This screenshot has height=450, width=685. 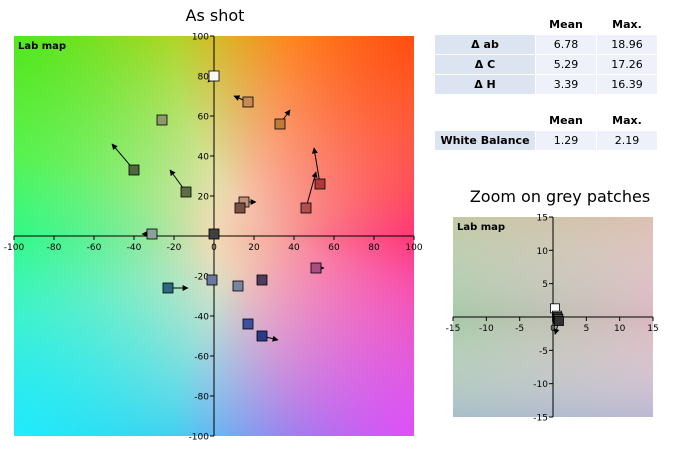 What do you see at coordinates (543, 352) in the screenshot?
I see `y-tick-label: -5` at bounding box center [543, 352].